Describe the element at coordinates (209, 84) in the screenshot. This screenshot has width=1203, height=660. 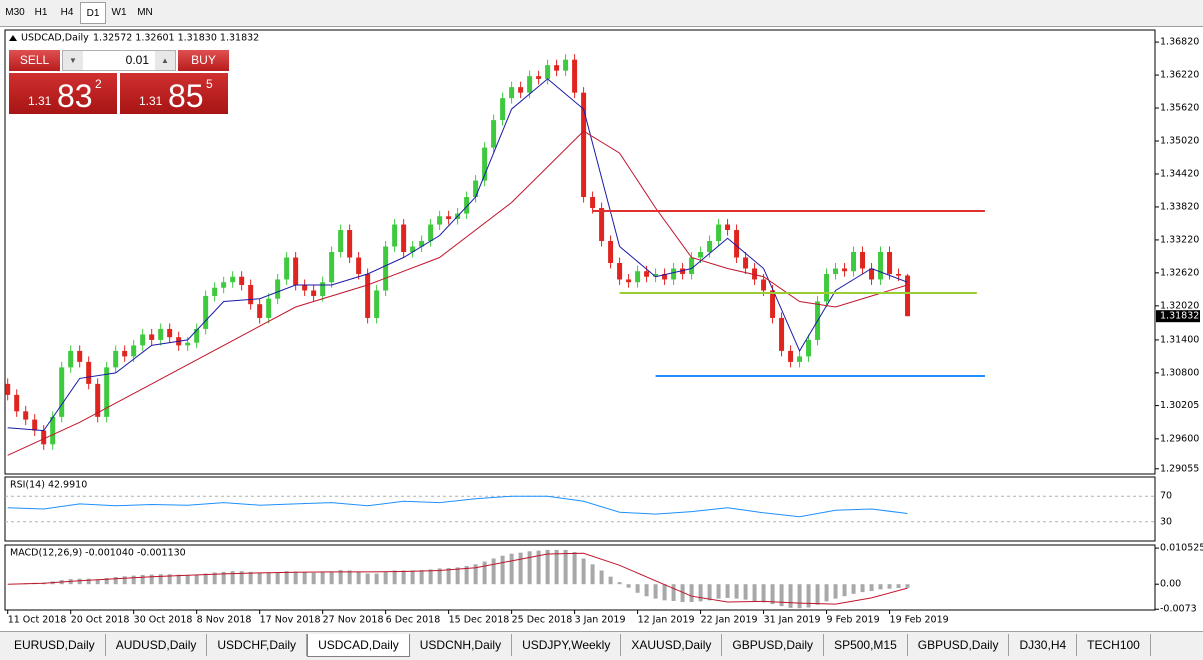
I see `price-fraction: 5` at that location.